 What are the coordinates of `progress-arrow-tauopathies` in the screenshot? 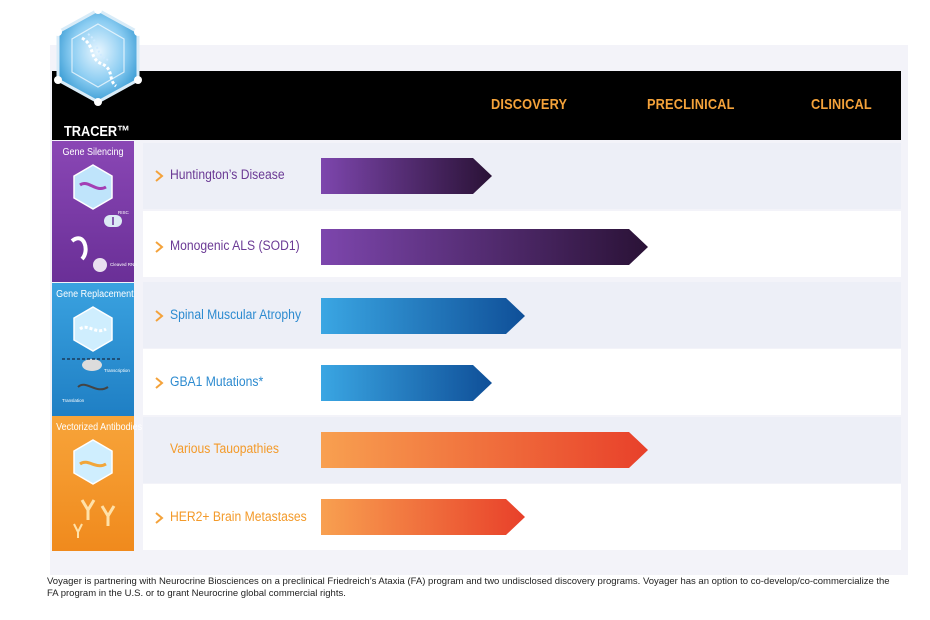 It's located at (484, 450).